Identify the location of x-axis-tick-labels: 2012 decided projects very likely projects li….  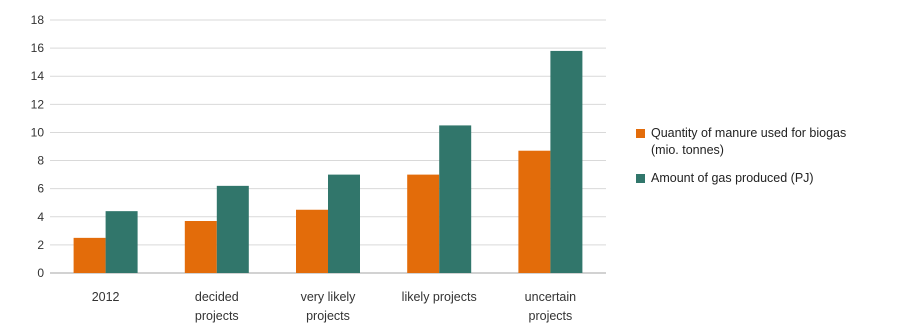
(334, 306).